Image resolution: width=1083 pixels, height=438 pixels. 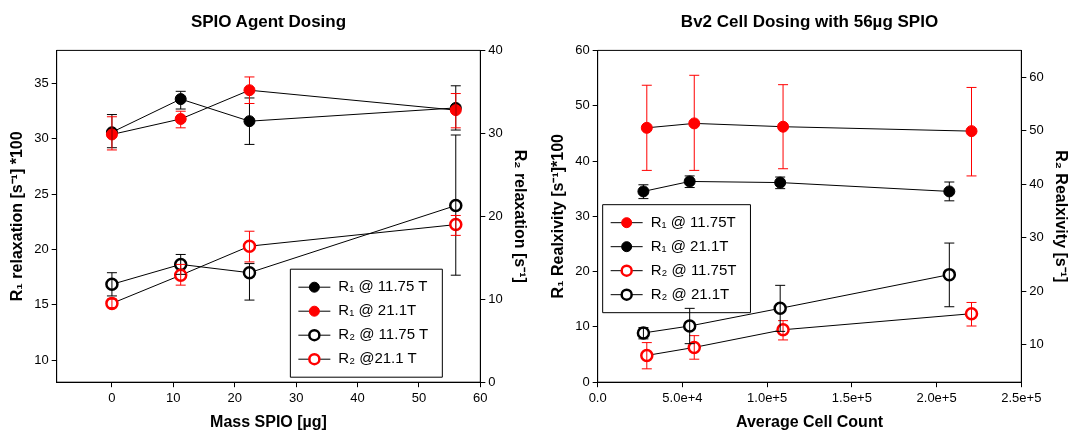 What do you see at coordinates (377, 358) in the screenshot?
I see `legend-label: R₂ @21.1 T` at bounding box center [377, 358].